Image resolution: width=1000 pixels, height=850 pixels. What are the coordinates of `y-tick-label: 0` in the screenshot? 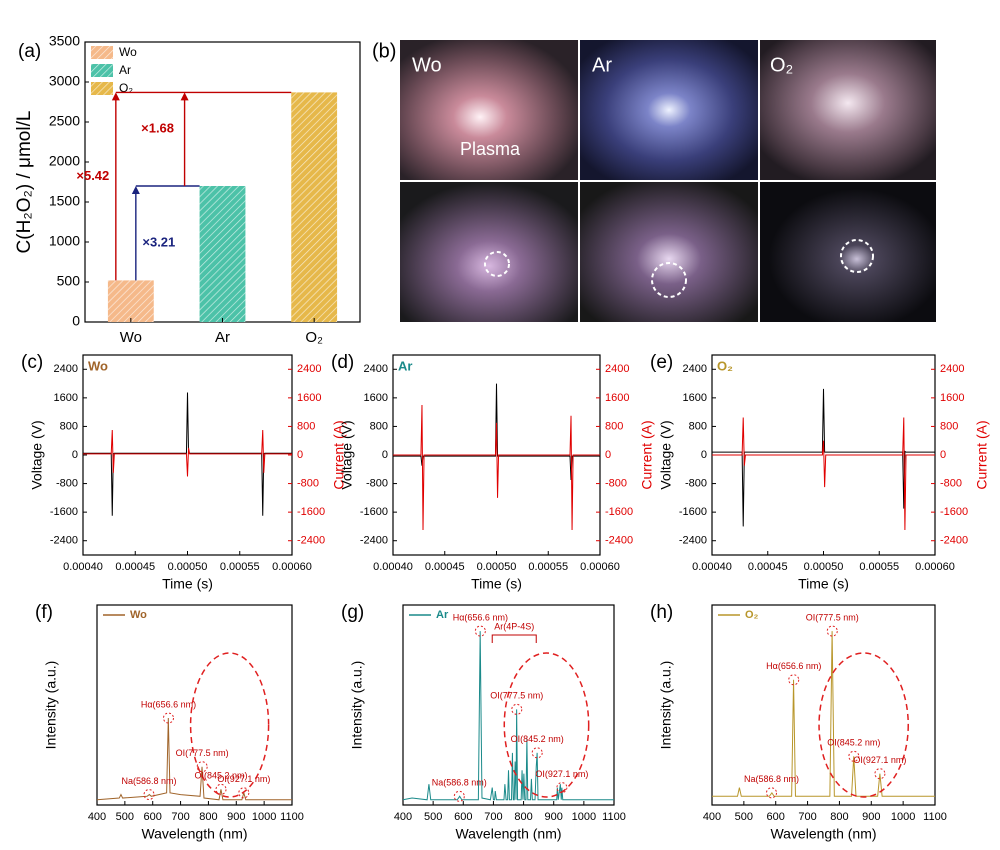 It's located at (75, 455).